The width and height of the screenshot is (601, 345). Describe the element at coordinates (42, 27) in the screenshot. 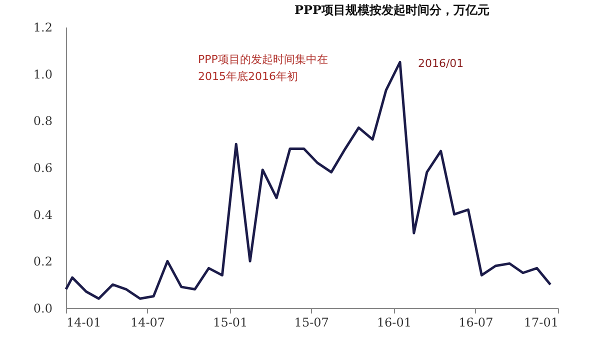

I see `y-tick-label: 1.2` at that location.